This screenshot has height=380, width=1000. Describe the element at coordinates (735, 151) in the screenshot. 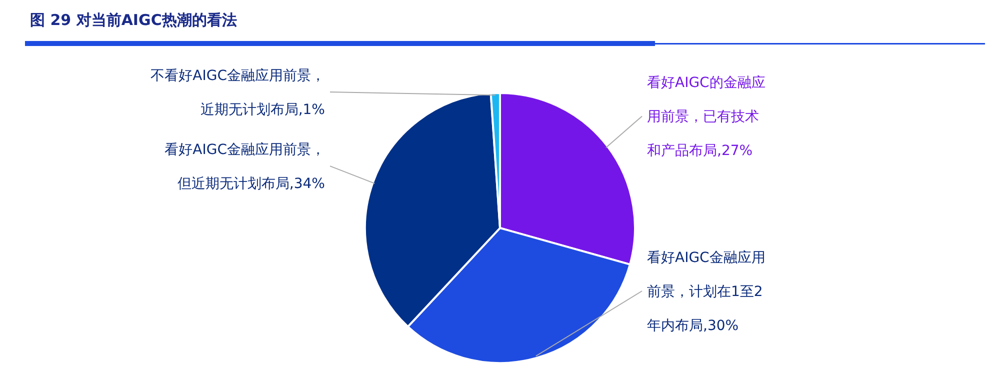

I see `value-label: ,27%` at that location.